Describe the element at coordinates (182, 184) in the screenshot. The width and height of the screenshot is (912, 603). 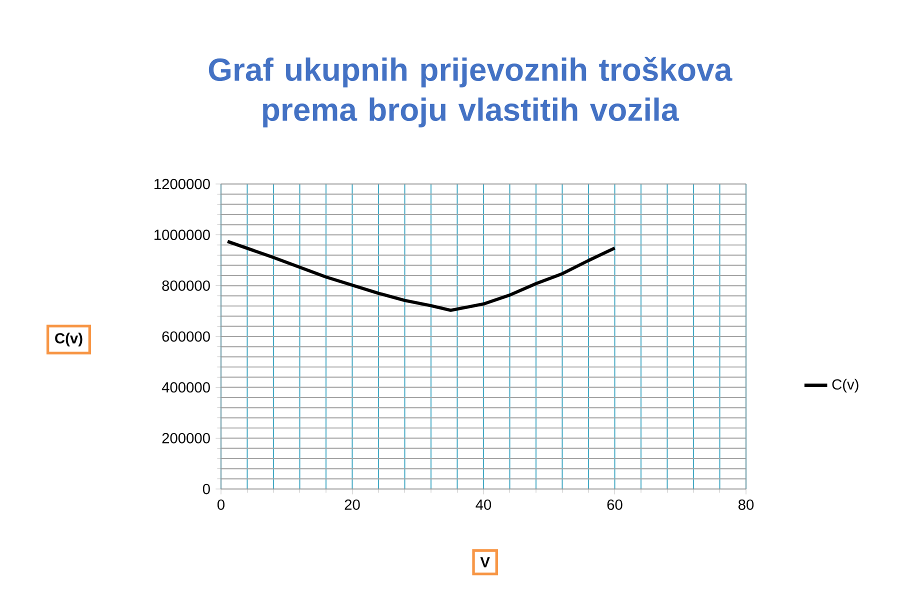
I see `y-tick-label: 1200000` at that location.